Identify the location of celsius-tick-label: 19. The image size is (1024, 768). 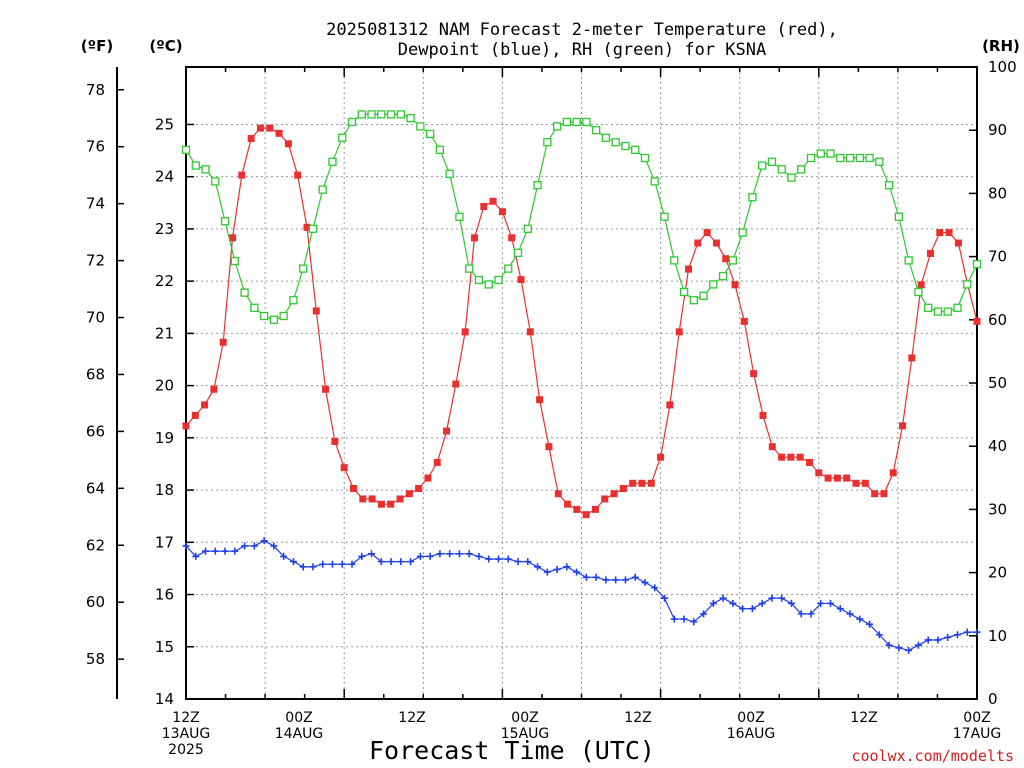
(164, 438).